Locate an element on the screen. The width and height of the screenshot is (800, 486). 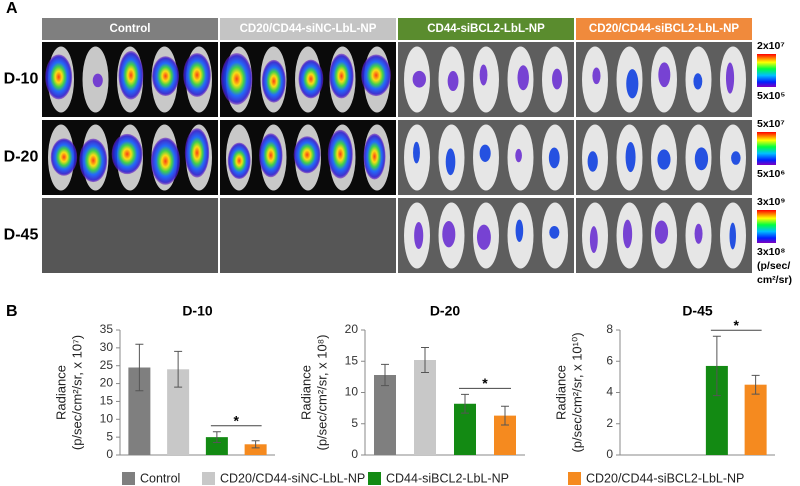
group-label: Control is located at coordinates (130, 29).